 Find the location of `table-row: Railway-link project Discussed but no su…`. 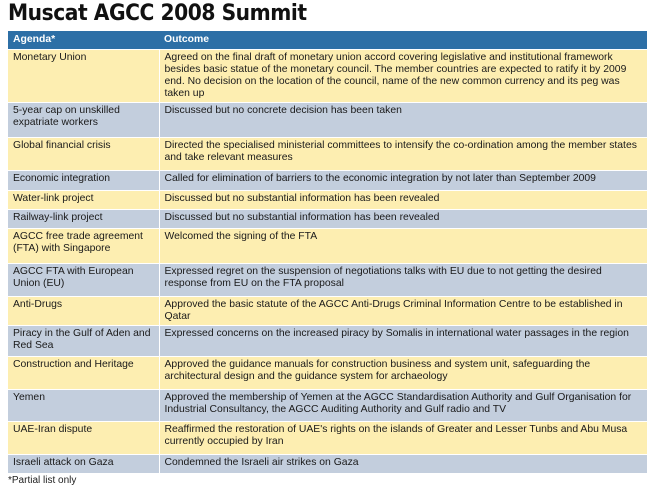

table-row: Railway-link project Discussed but no su… is located at coordinates (327, 219).